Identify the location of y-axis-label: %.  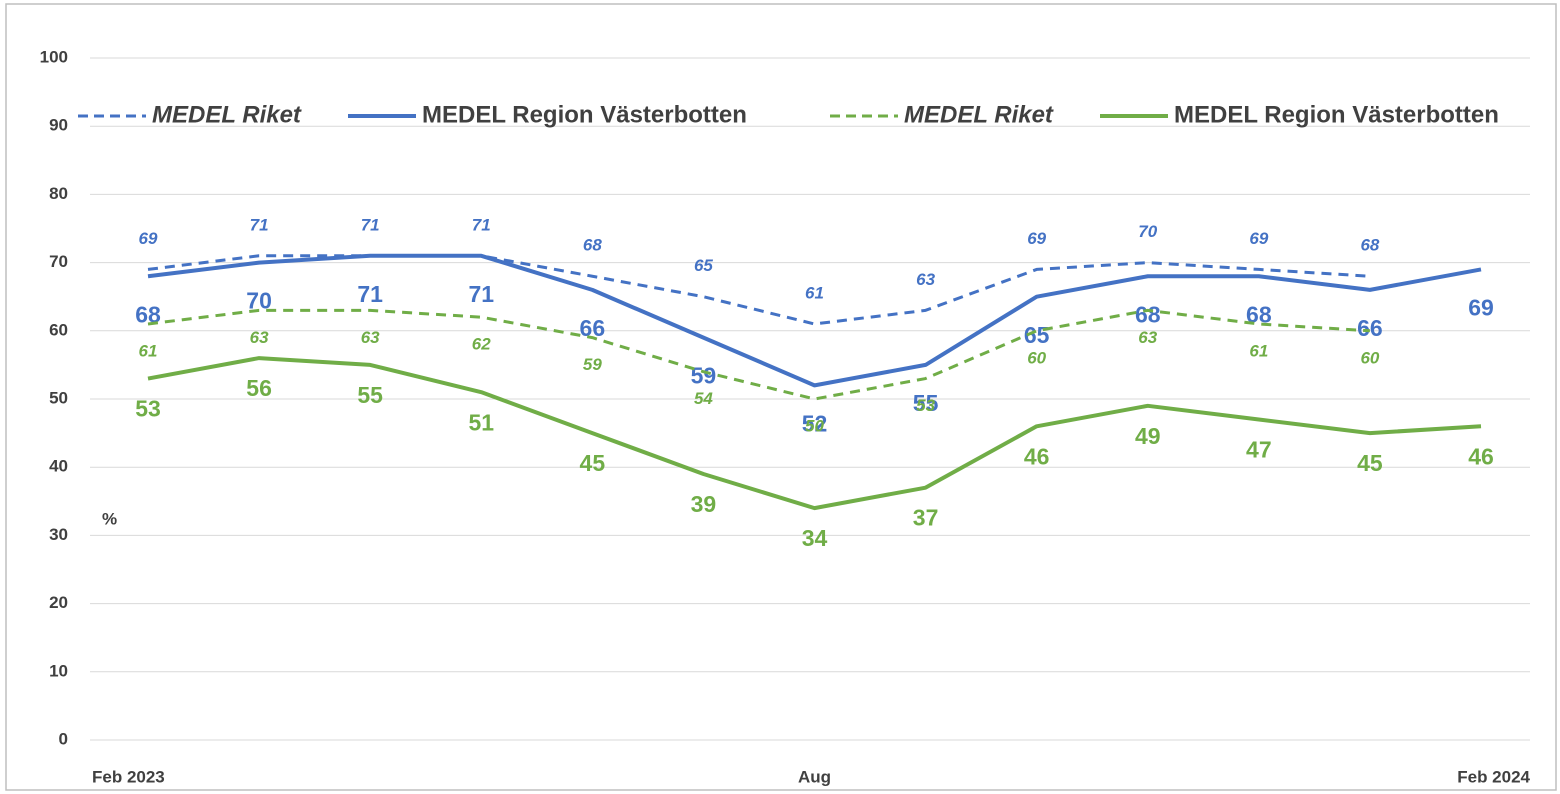
(109, 518).